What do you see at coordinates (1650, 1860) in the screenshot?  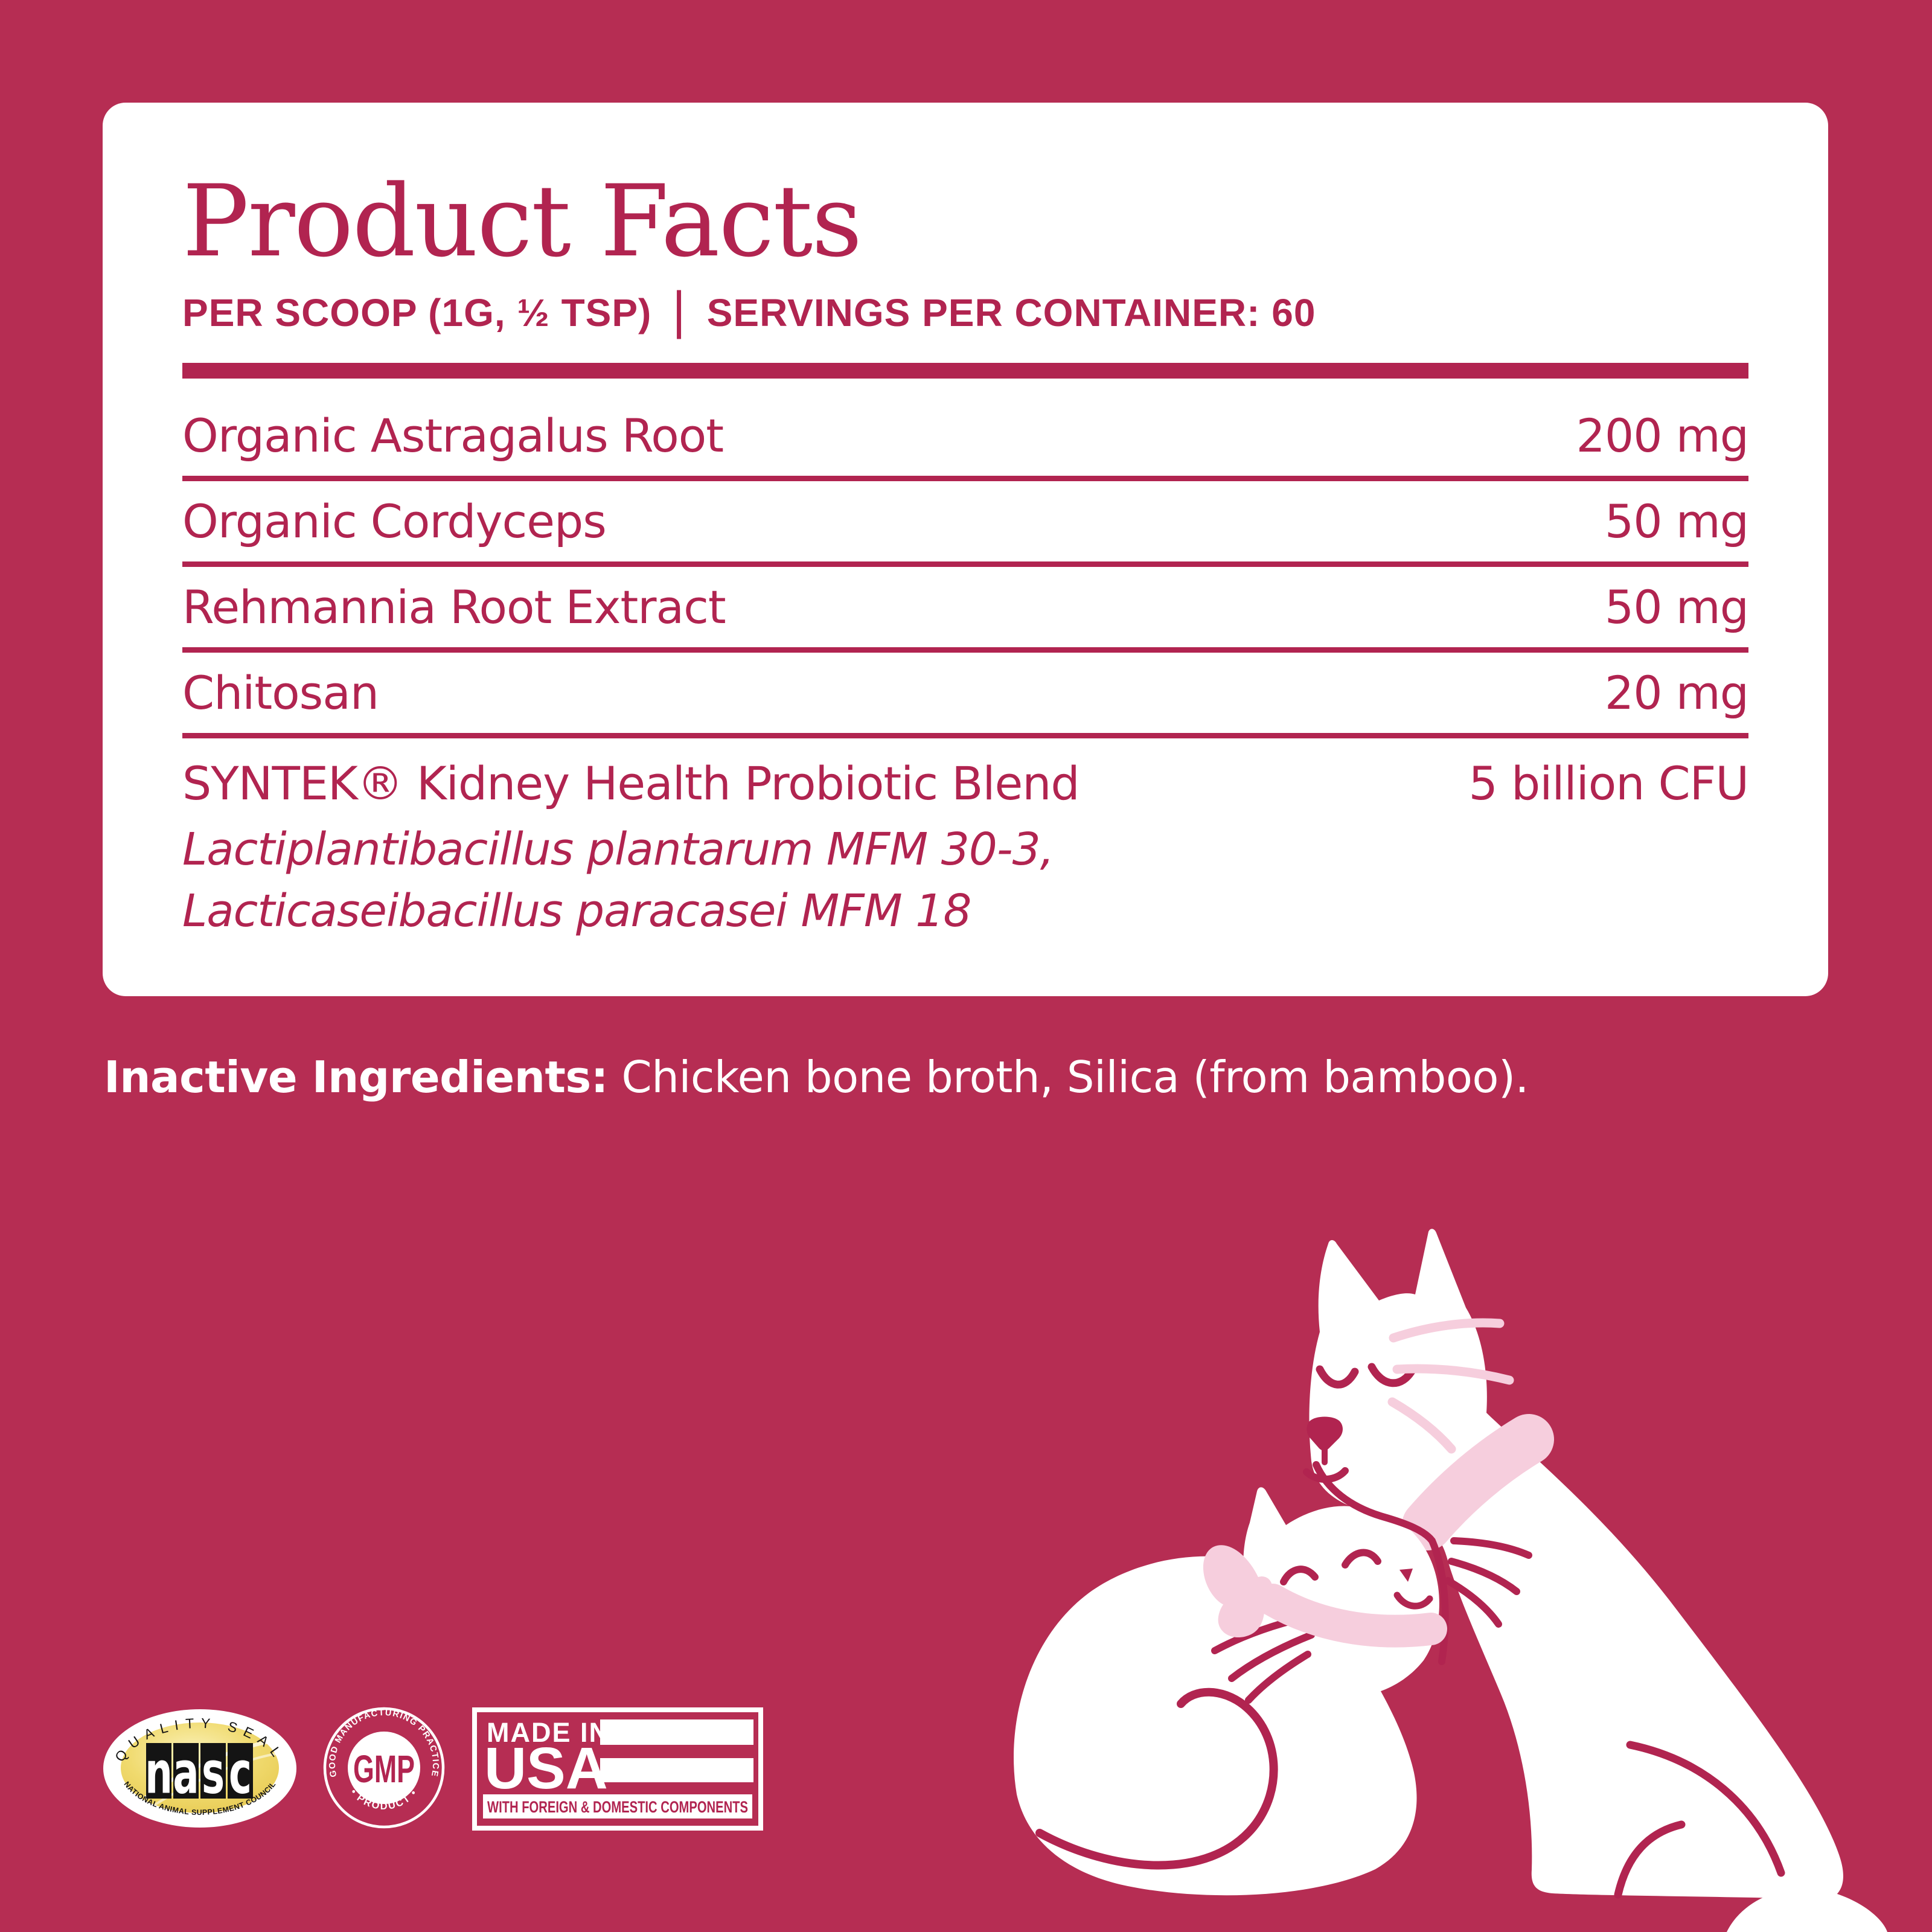 I see `big-cat-paw-line` at bounding box center [1650, 1860].